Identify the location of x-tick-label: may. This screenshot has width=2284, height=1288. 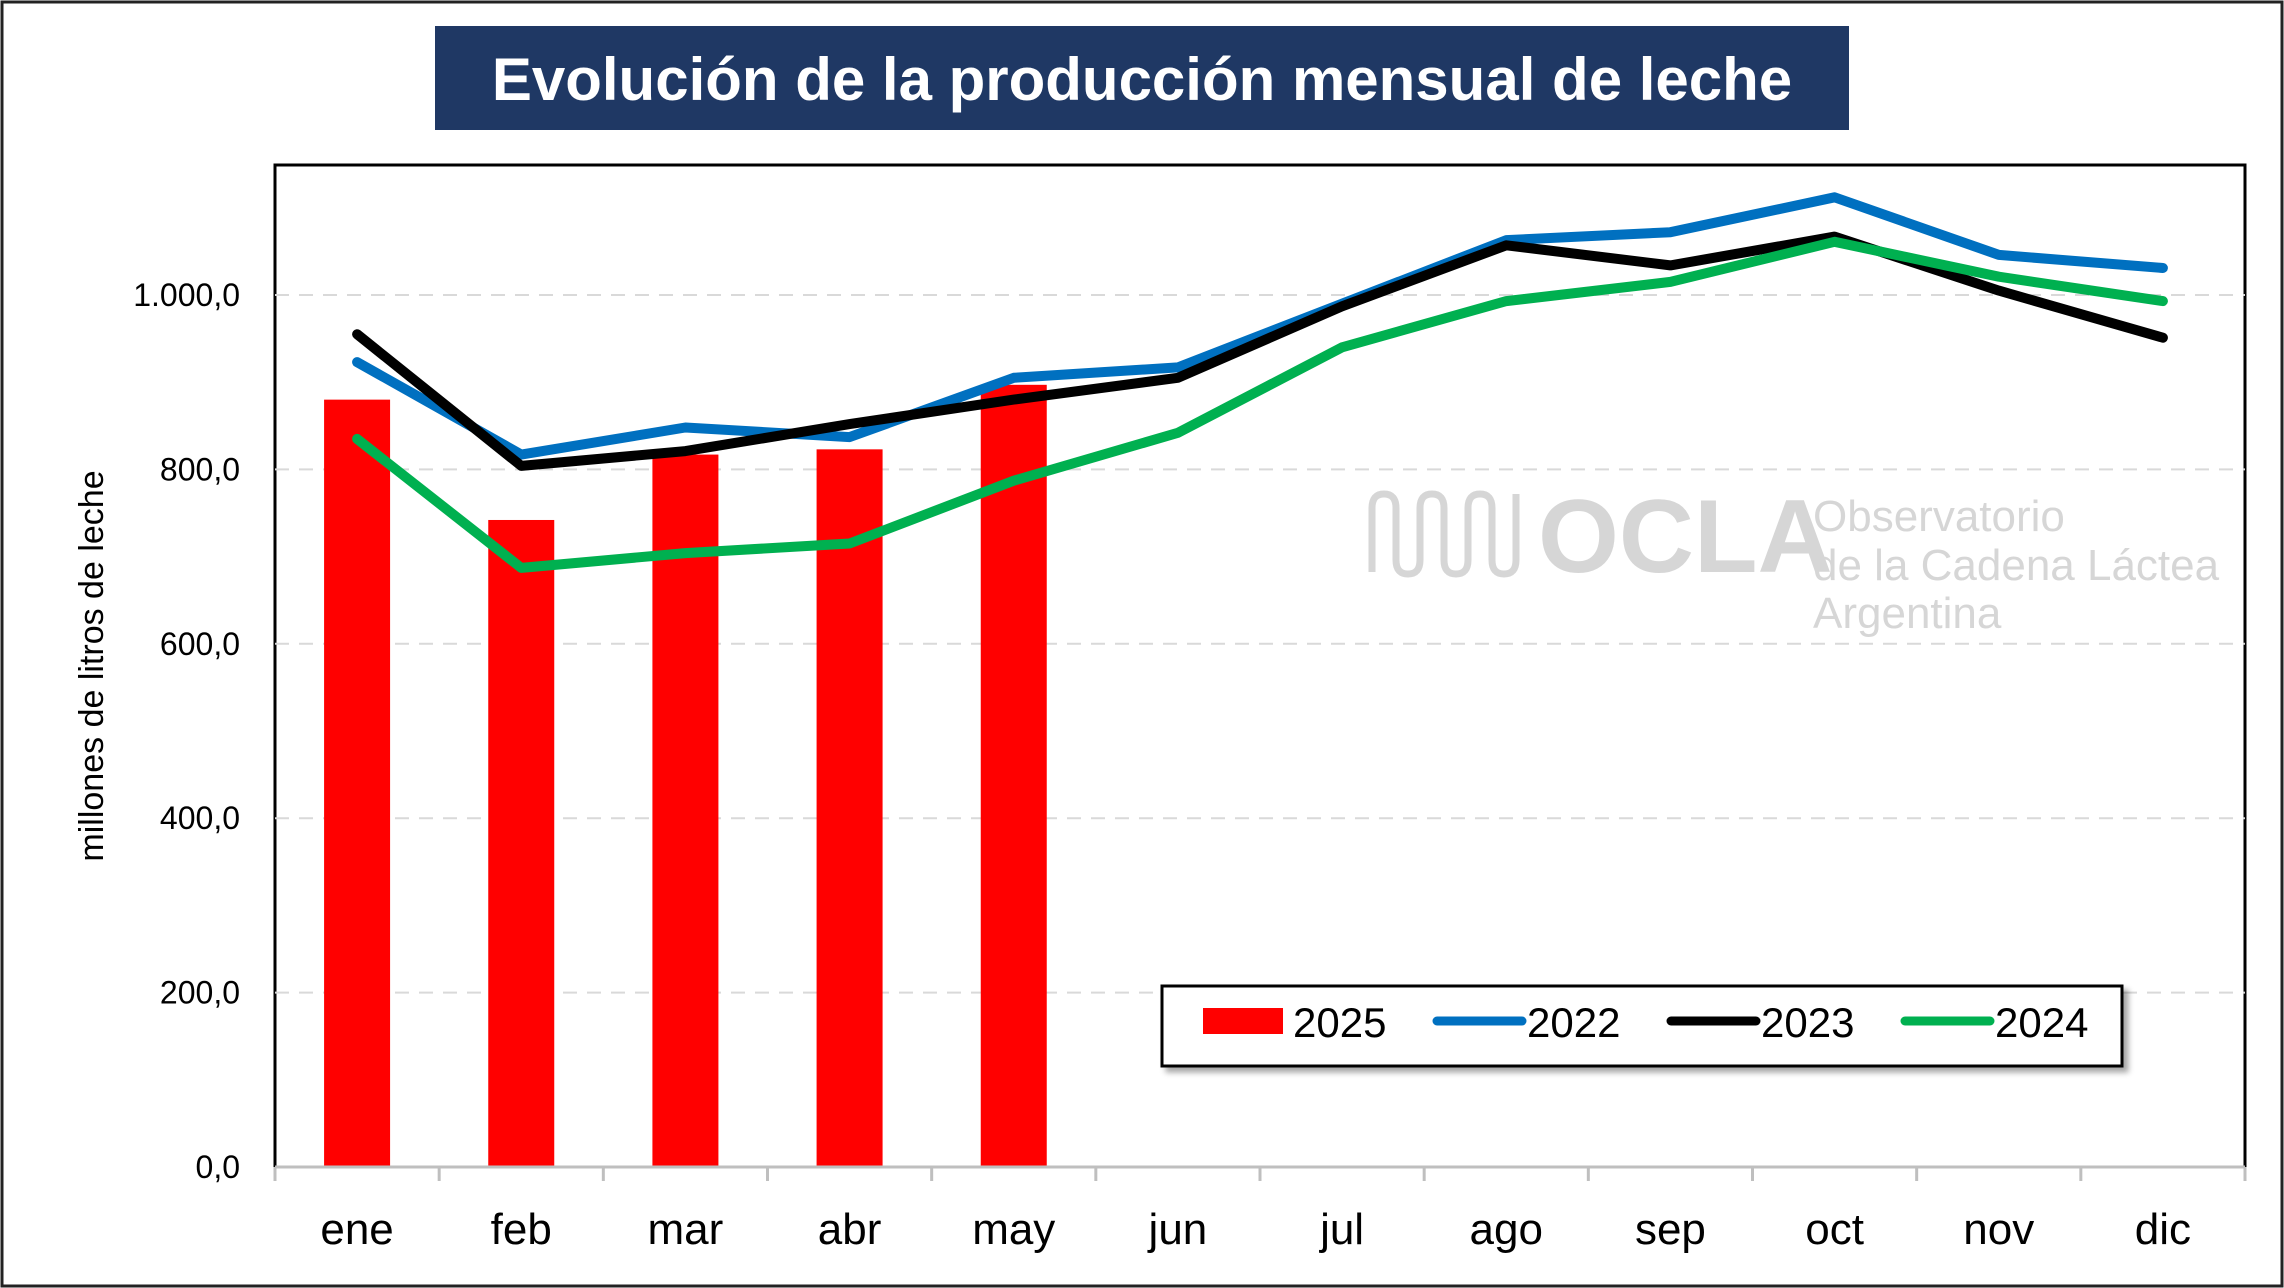
(1013, 1229).